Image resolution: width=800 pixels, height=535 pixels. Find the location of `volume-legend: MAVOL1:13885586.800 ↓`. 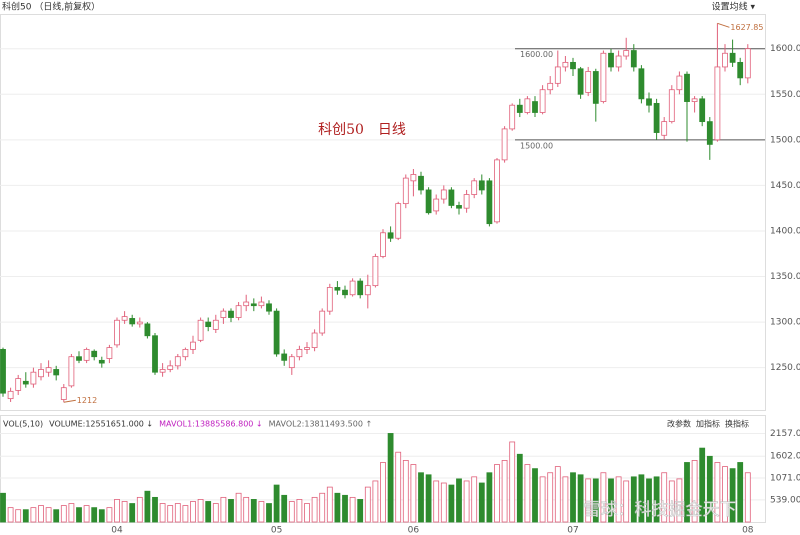

volume-legend: MAVOL1:13885586.800 ↓ is located at coordinates (211, 424).